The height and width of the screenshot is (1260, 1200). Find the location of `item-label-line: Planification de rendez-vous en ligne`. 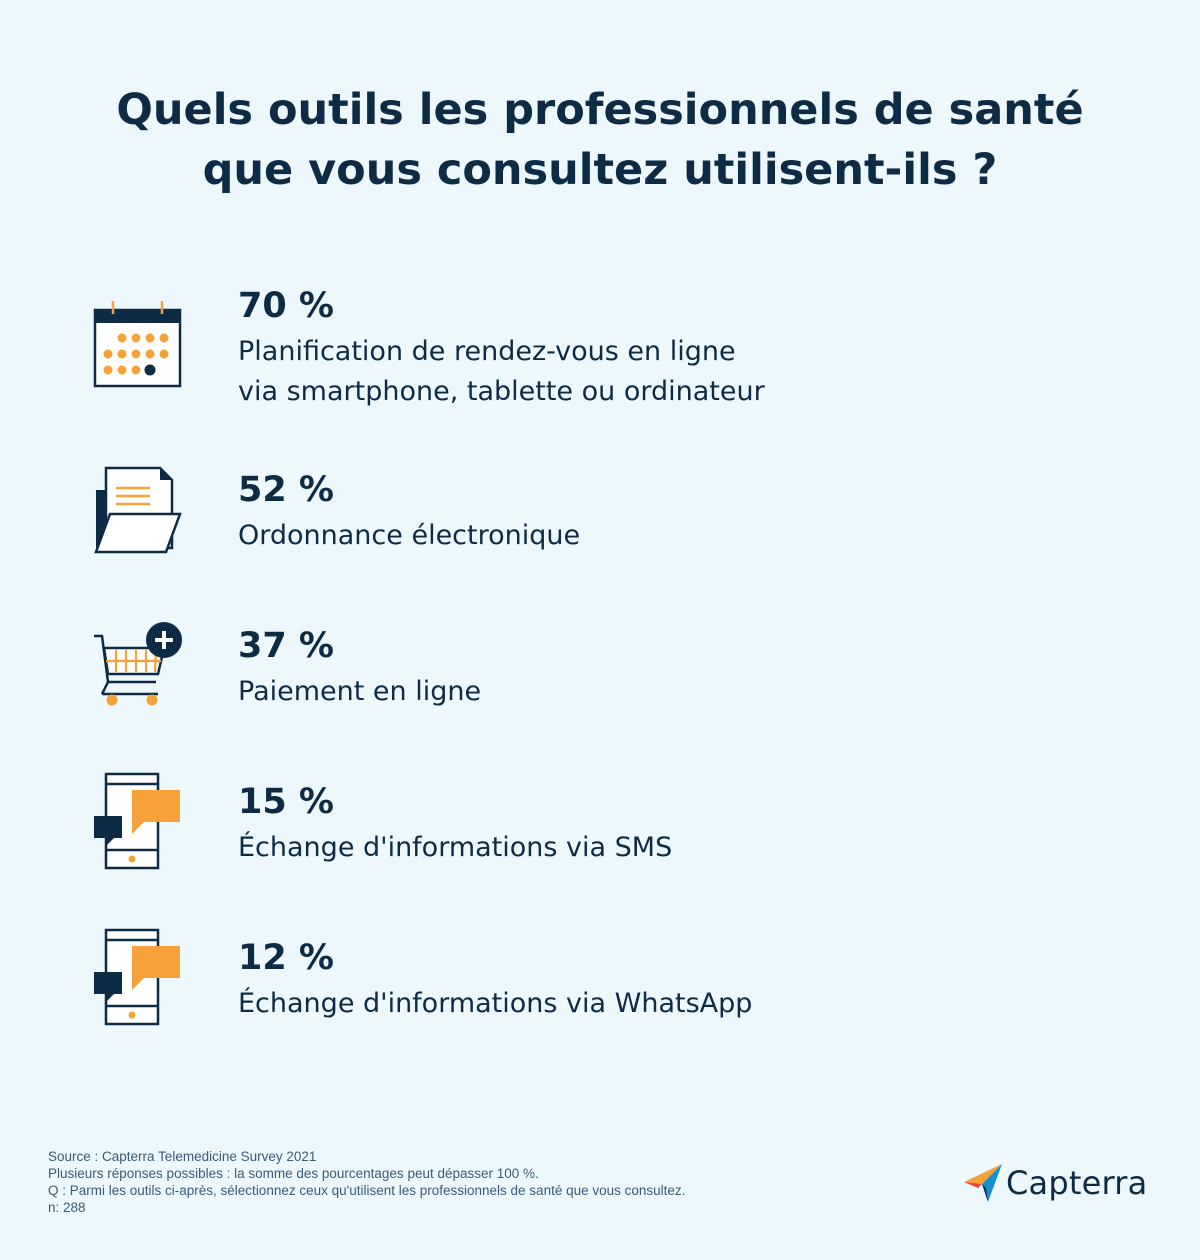

item-label-line: Planification de rendez-vous en ligne is located at coordinates (487, 351).